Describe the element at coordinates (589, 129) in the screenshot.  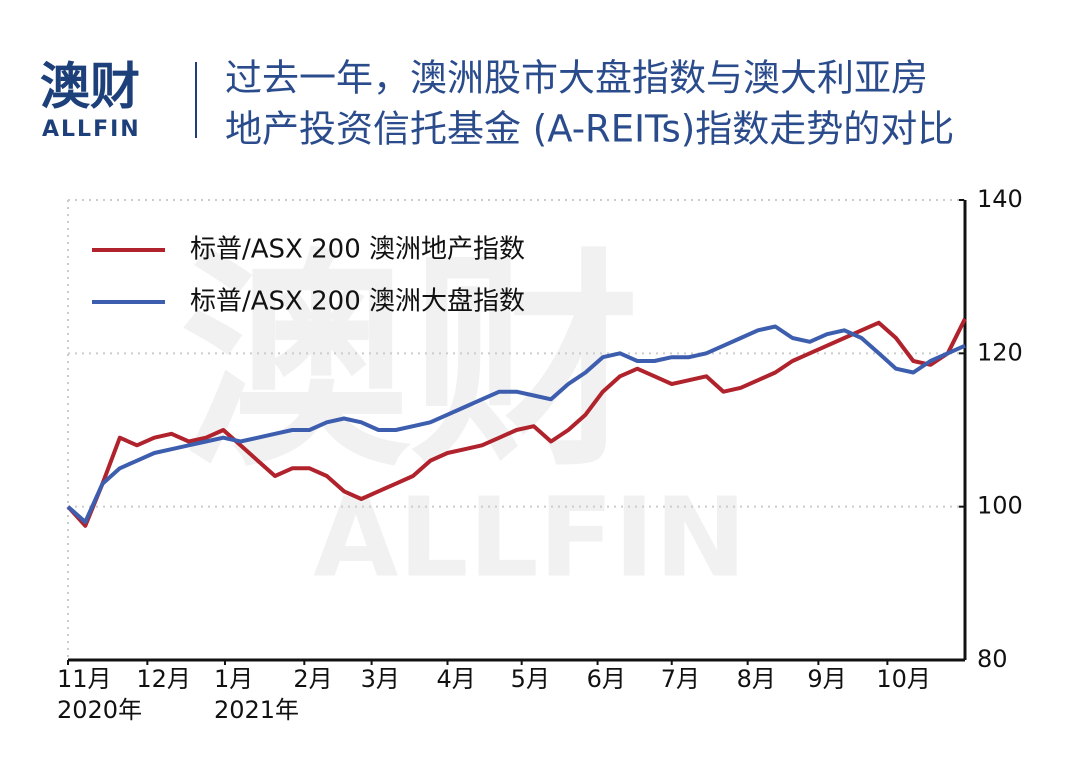
I see `title-line: 地产投资信托基金 (A-REITs)指数走势的对比` at that location.